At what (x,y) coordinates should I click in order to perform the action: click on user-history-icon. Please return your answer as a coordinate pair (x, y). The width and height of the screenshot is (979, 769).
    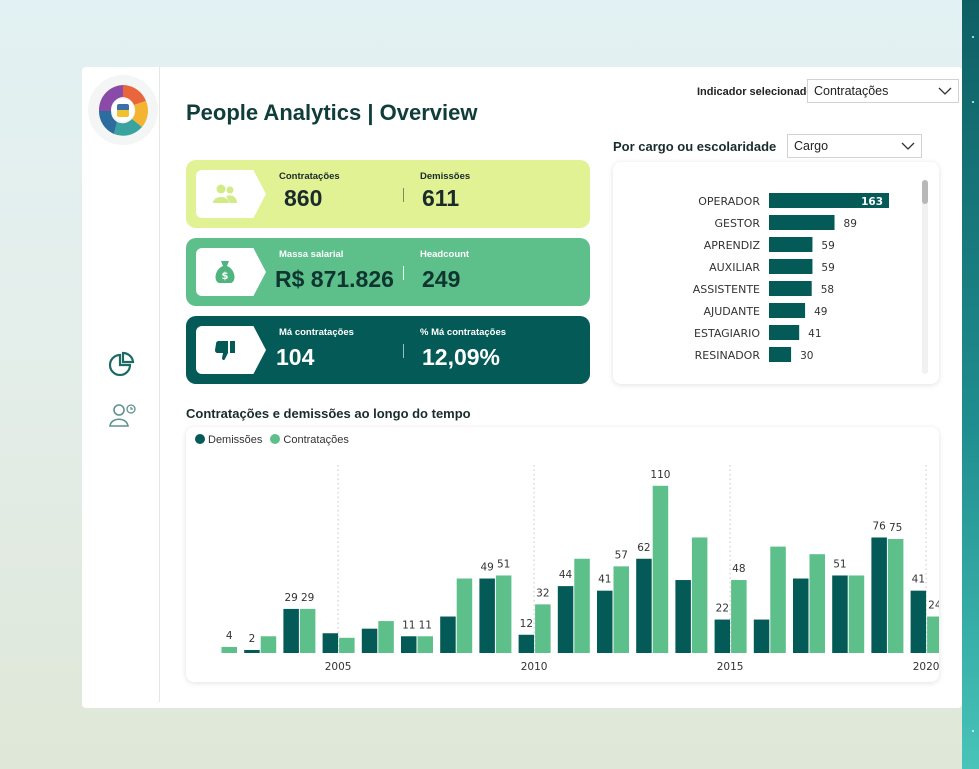
    Looking at the image, I should click on (123, 417).